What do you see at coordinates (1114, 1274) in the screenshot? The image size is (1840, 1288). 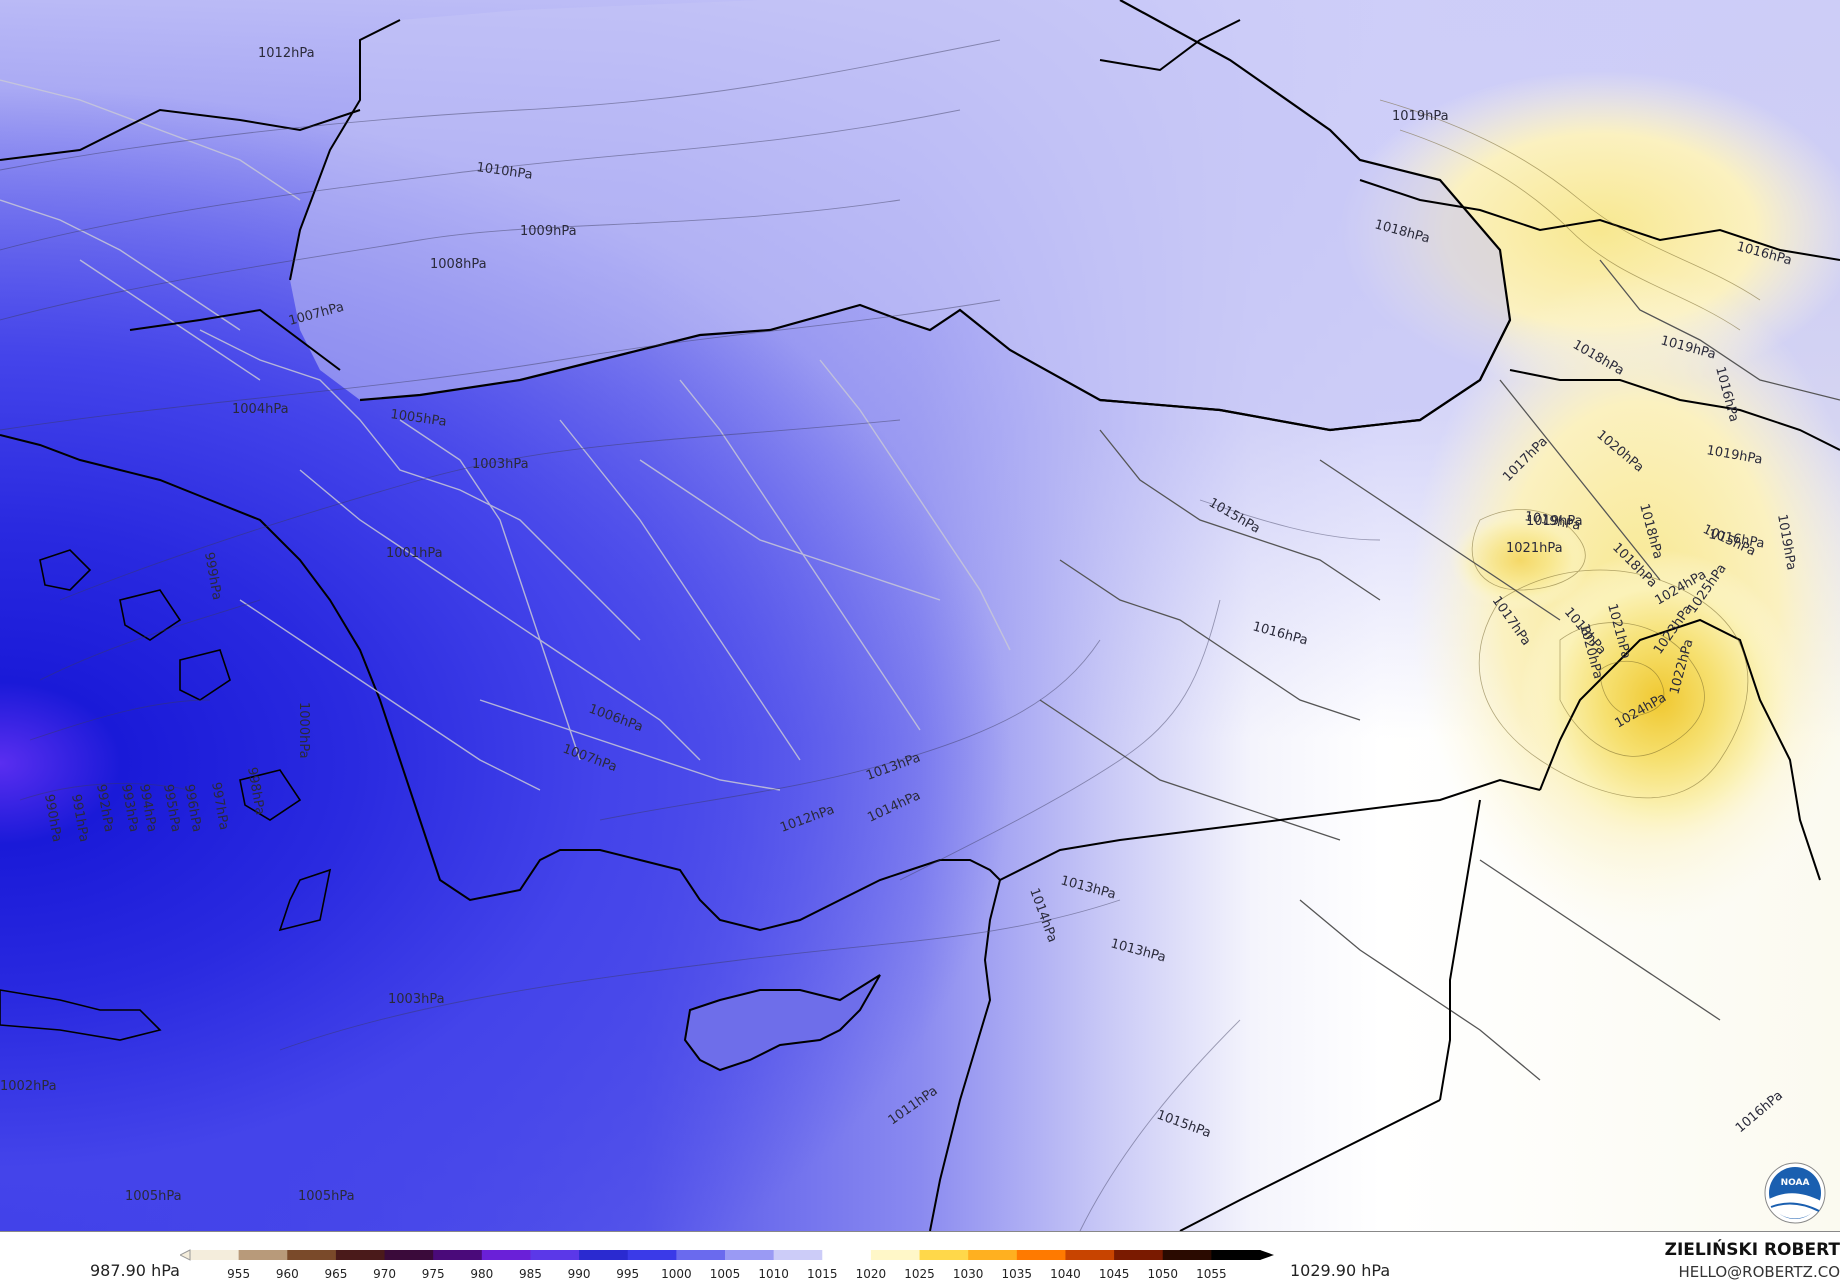 I see `colorbar-tick-label: 1045` at bounding box center [1114, 1274].